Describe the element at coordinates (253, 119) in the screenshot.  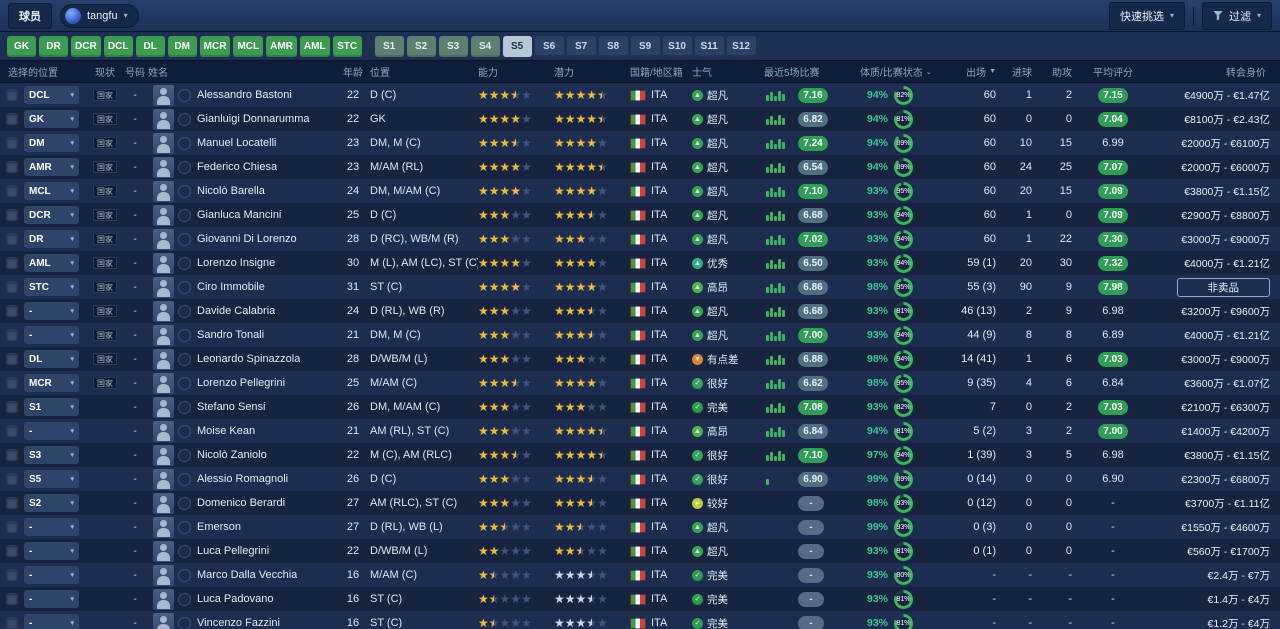
I see `player-name: Gianluigi Donnarumma` at that location.